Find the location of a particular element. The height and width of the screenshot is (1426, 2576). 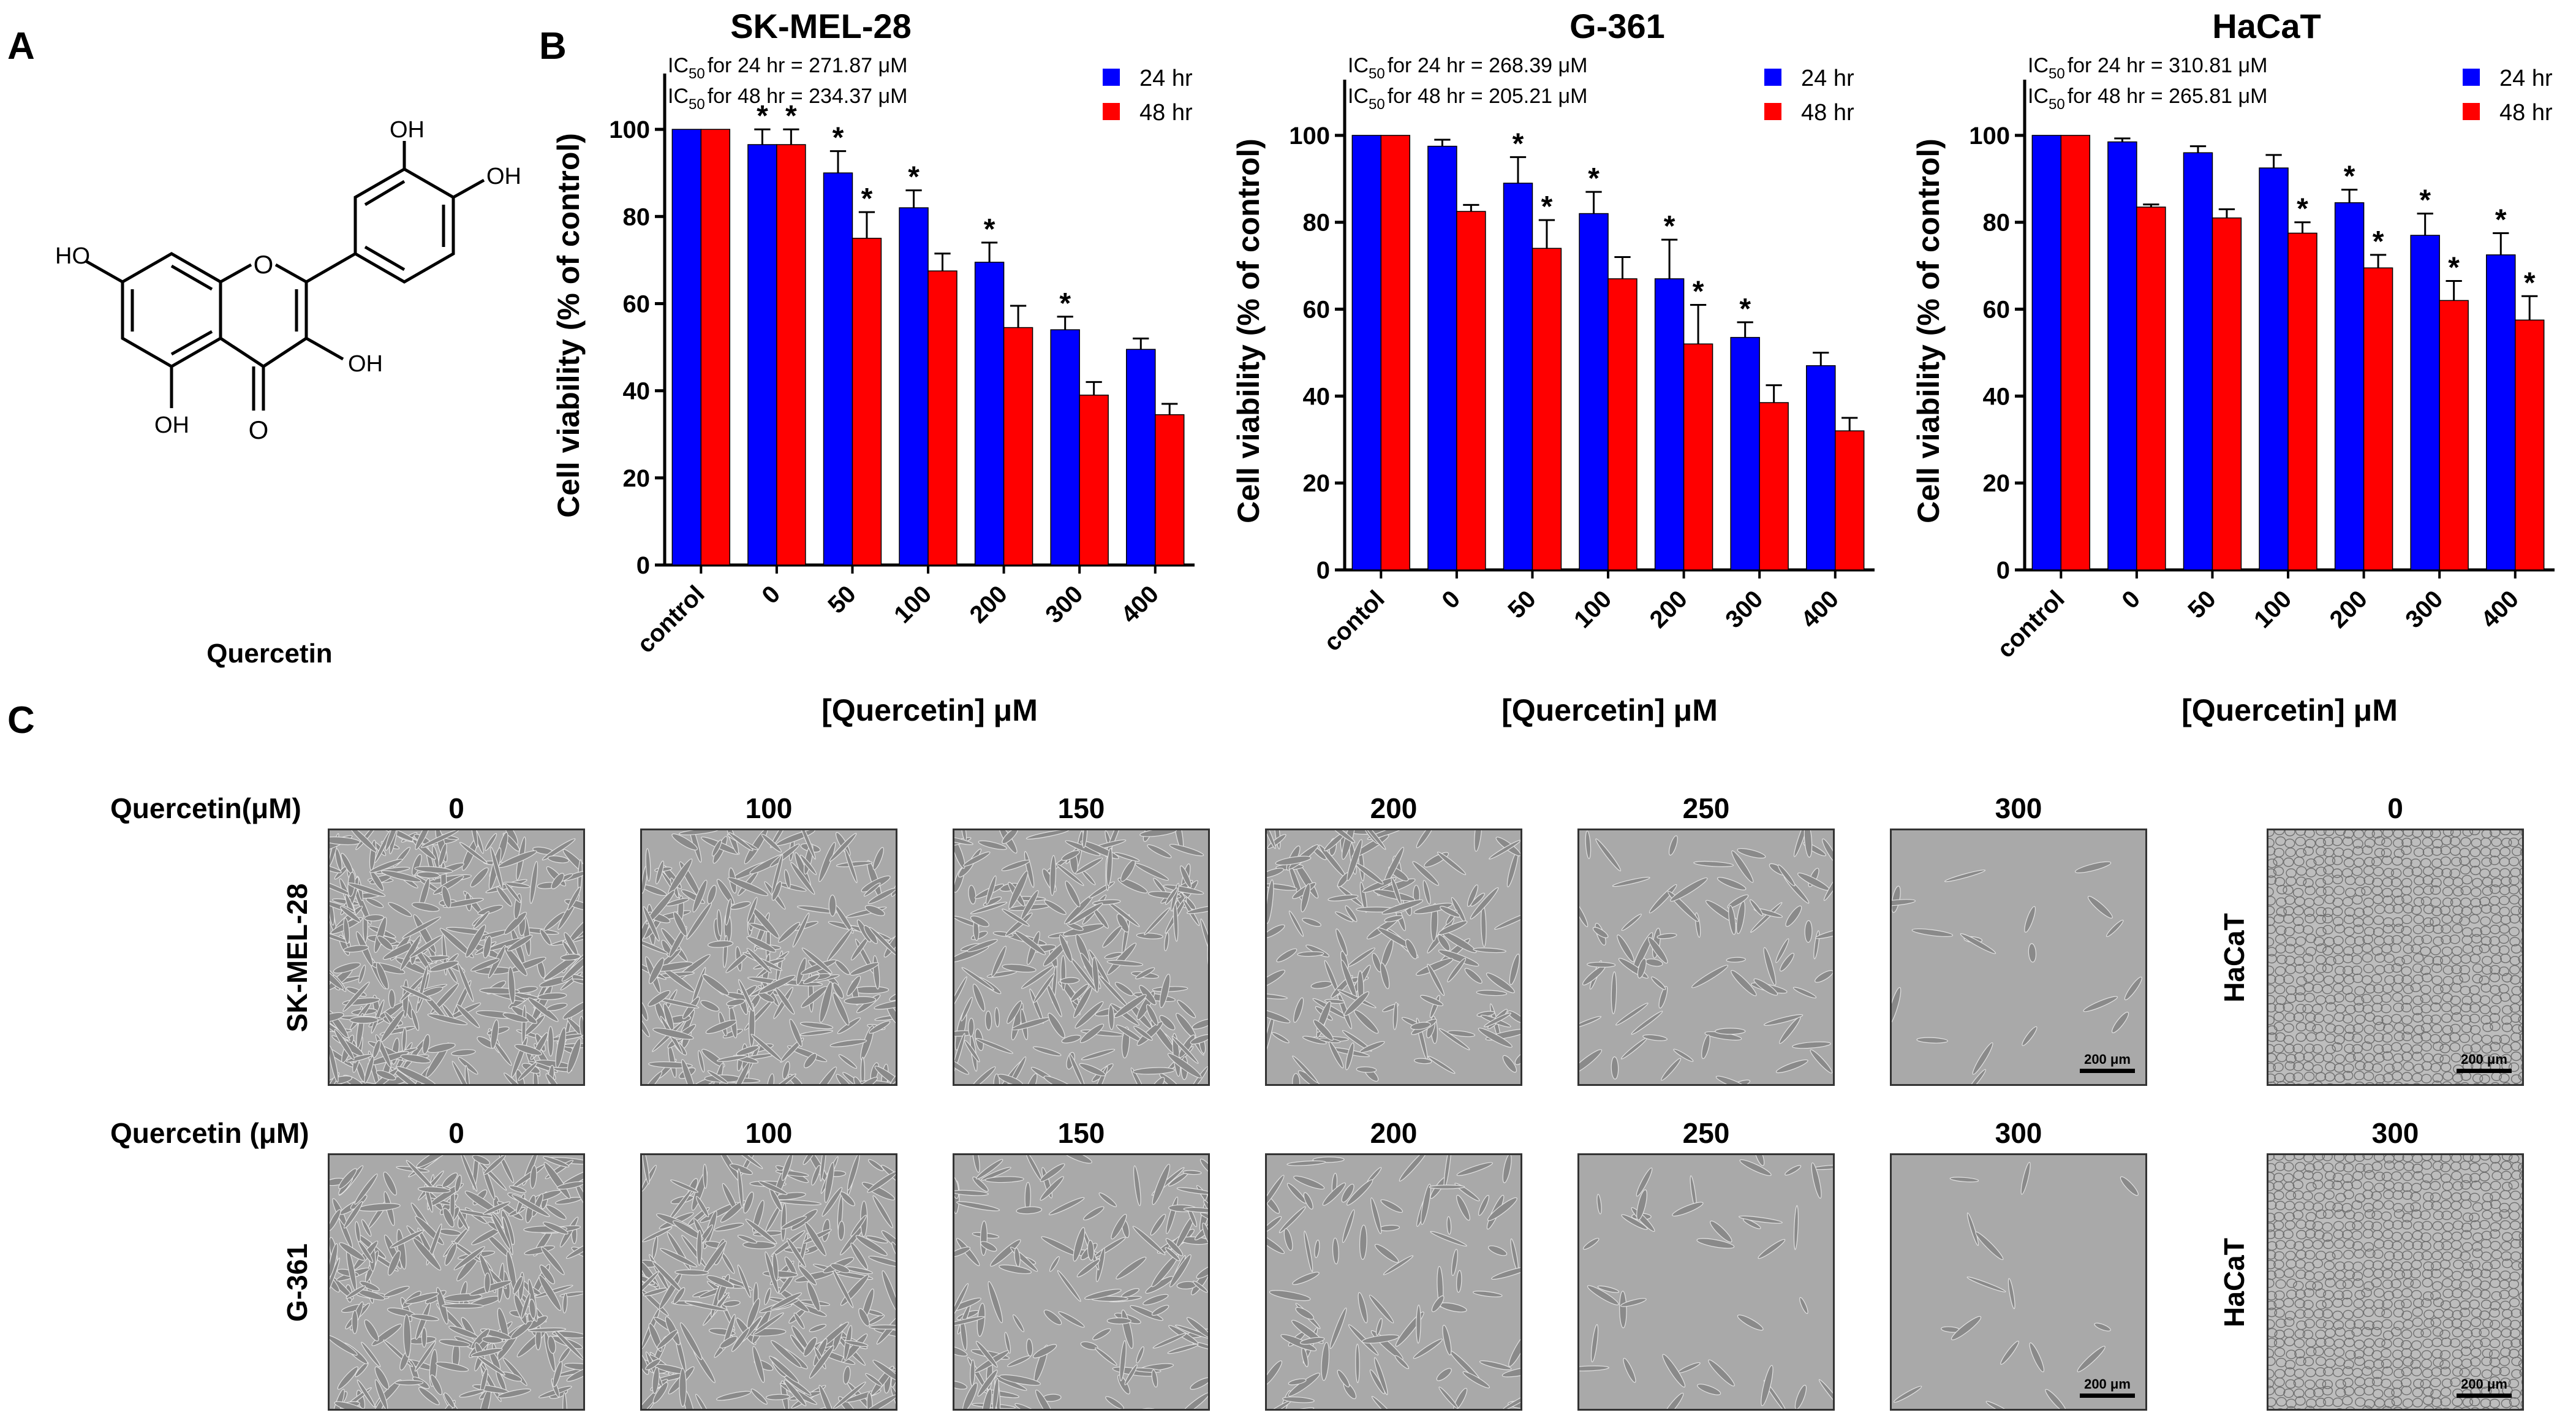

chart-title: HaCaT is located at coordinates (2266, 26).